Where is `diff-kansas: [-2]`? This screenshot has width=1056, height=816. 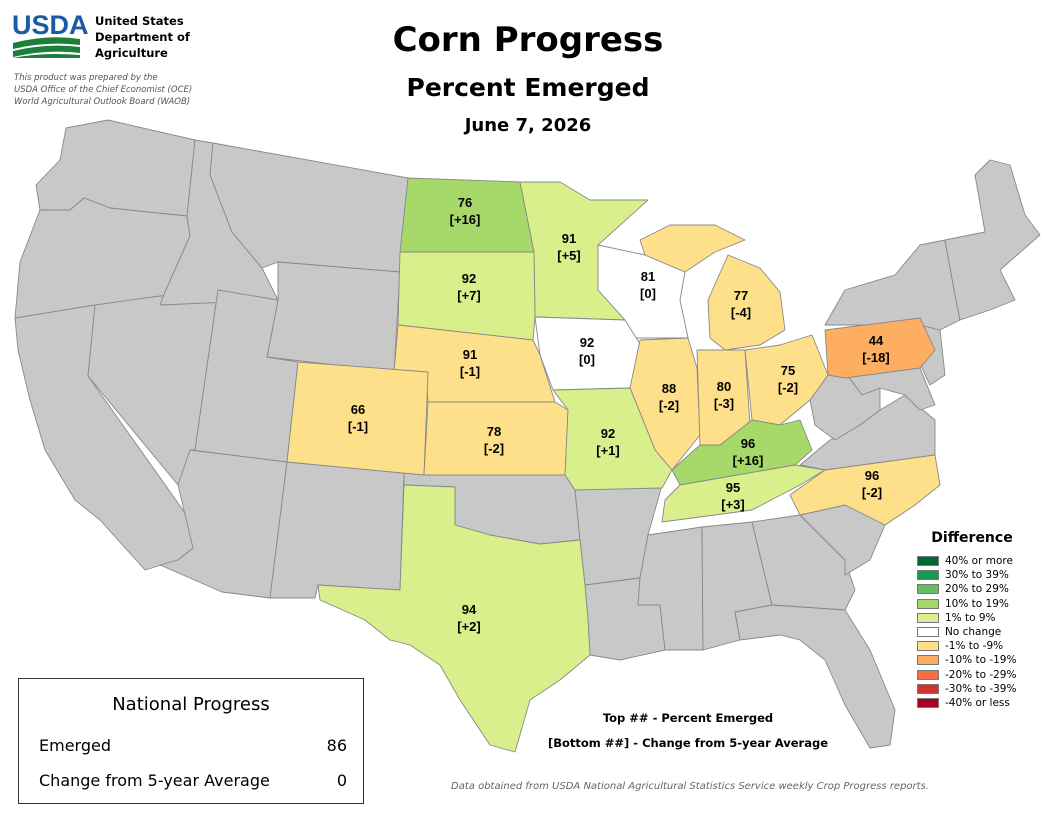
diff-kansas: [-2] is located at coordinates (494, 448).